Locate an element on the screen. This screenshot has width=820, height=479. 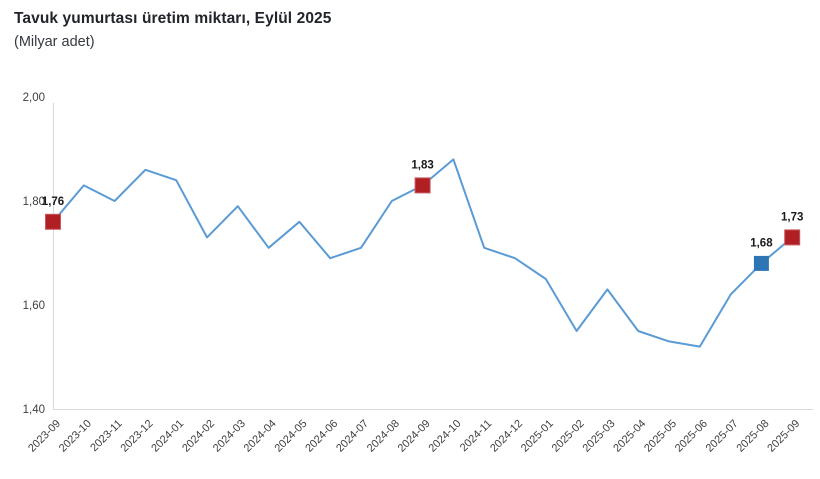
x-tick-label: 2025-06 is located at coordinates (691, 436).